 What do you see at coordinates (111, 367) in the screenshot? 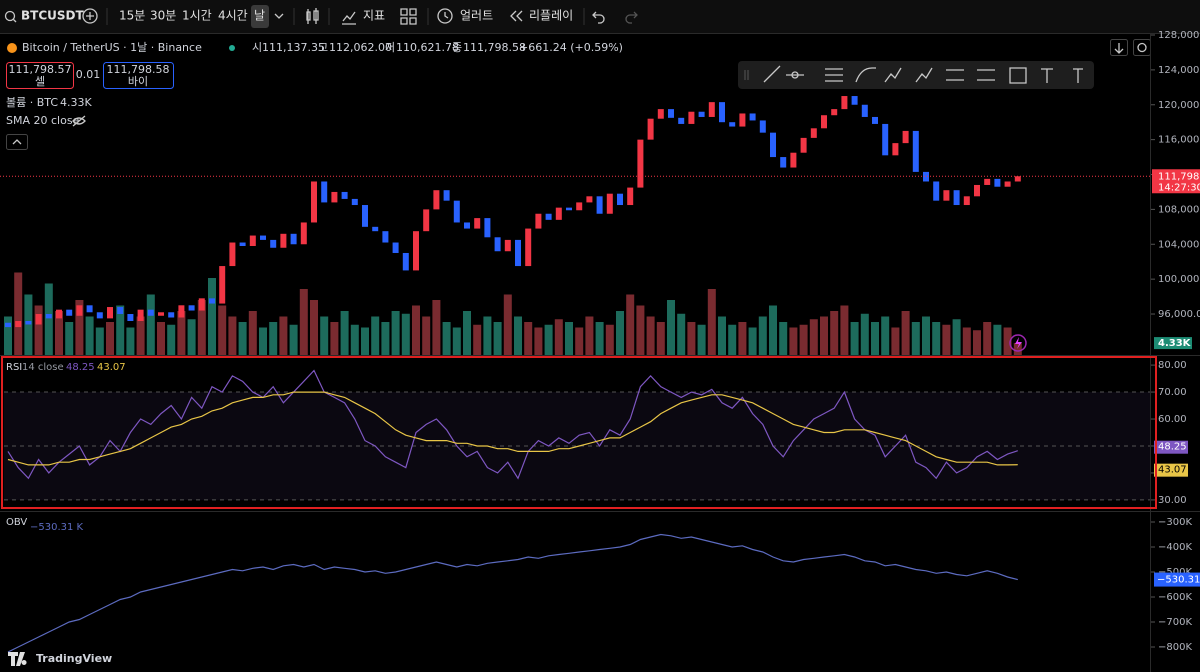
I see `pane-value: 43.07` at bounding box center [111, 367].